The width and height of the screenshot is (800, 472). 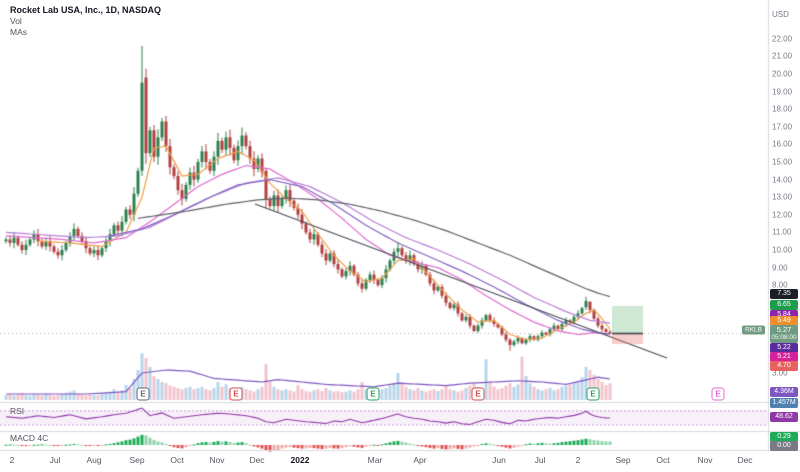 I want to click on time-label-mar: Mar, so click(x=375, y=460).